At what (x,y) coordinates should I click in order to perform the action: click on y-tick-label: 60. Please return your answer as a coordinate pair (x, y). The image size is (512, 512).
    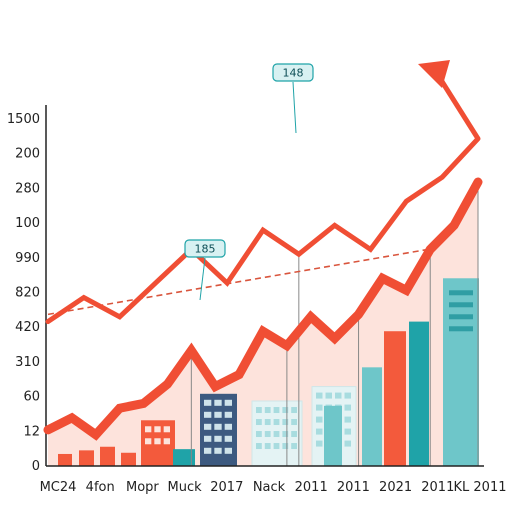
    Looking at the image, I should click on (31, 397).